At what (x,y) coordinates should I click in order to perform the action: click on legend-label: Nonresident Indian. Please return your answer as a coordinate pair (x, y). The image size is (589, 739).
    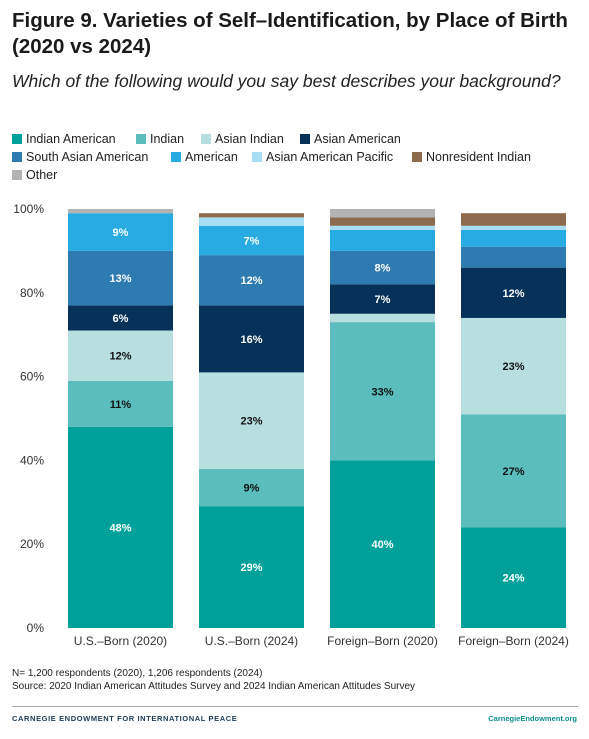
    Looking at the image, I should click on (478, 157).